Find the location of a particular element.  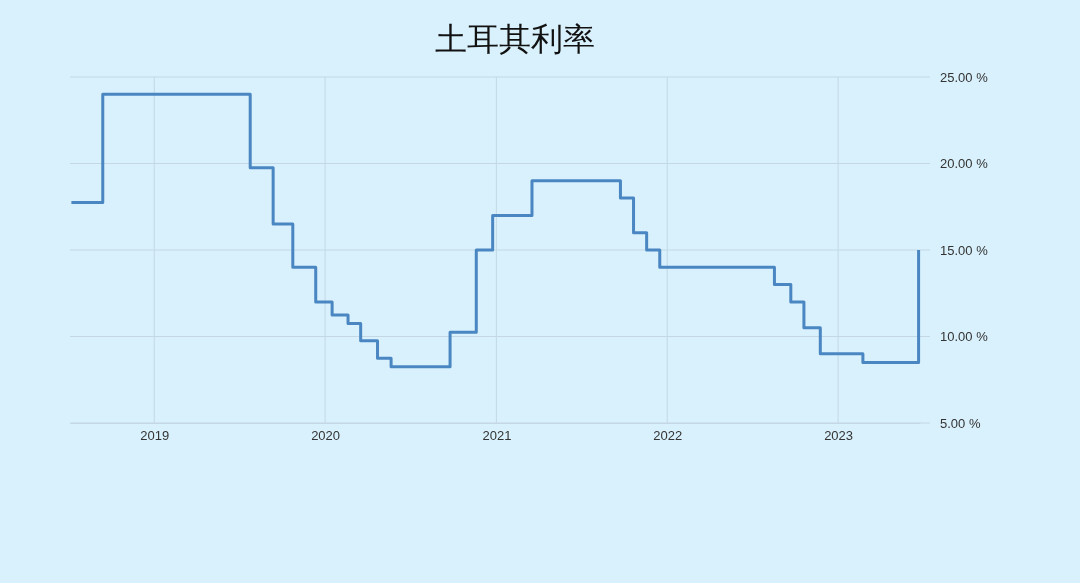

y-tick-label: 15.00 % is located at coordinates (964, 250).